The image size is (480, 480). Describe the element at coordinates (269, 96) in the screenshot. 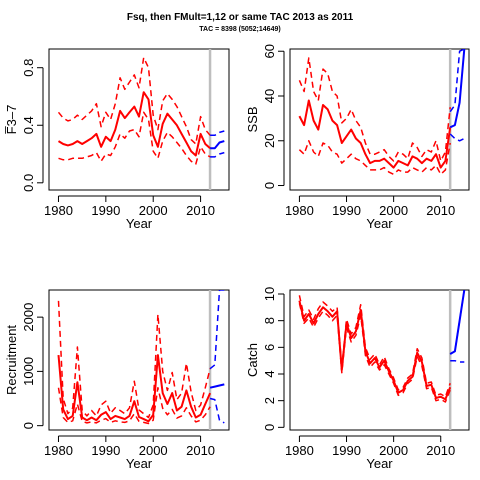

I see `y-tick-label: 40` at that location.